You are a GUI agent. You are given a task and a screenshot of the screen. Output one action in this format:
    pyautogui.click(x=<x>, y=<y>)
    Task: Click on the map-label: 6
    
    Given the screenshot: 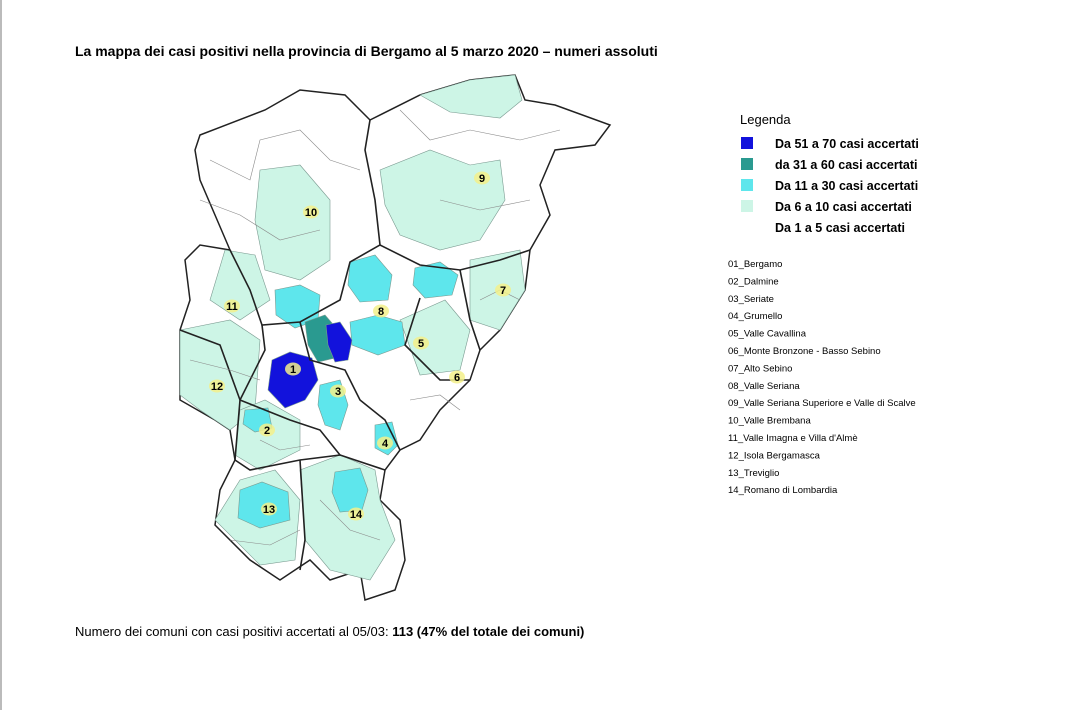 What is the action you would take?
    pyautogui.click(x=457, y=378)
    